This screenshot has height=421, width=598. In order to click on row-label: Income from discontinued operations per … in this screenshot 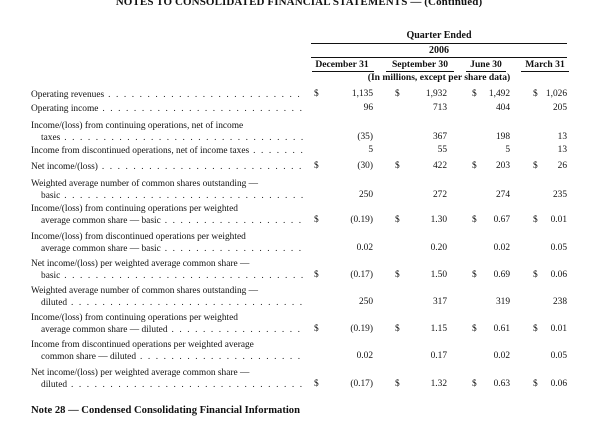, I will do `click(167, 351)`.